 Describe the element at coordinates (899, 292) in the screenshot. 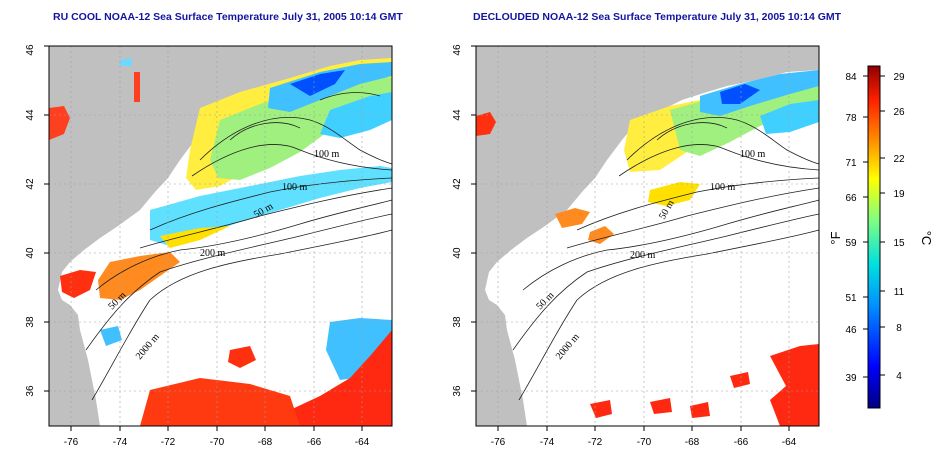

I see `celsius-tick: 11` at that location.